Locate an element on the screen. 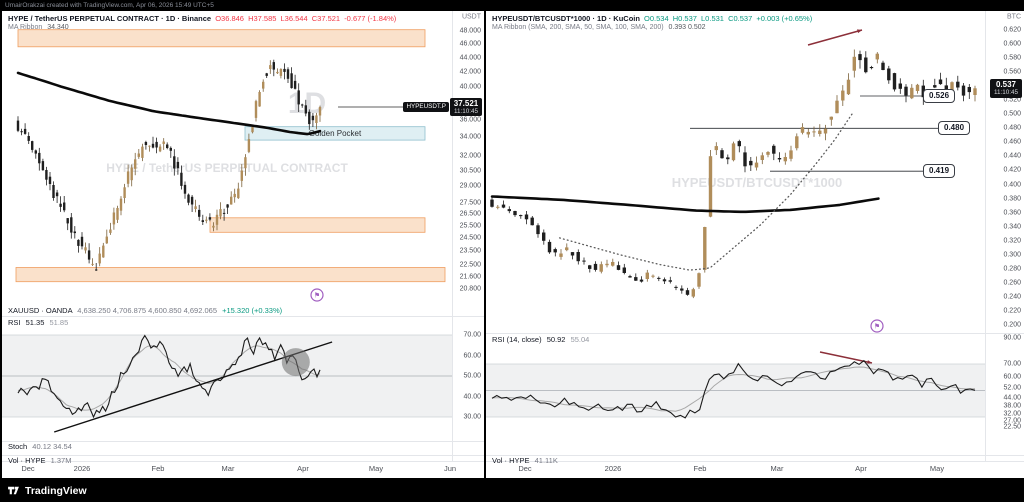 Image resolution: width=1024 pixels, height=502 pixels. rsi-tick: 50.00 is located at coordinates (472, 376).